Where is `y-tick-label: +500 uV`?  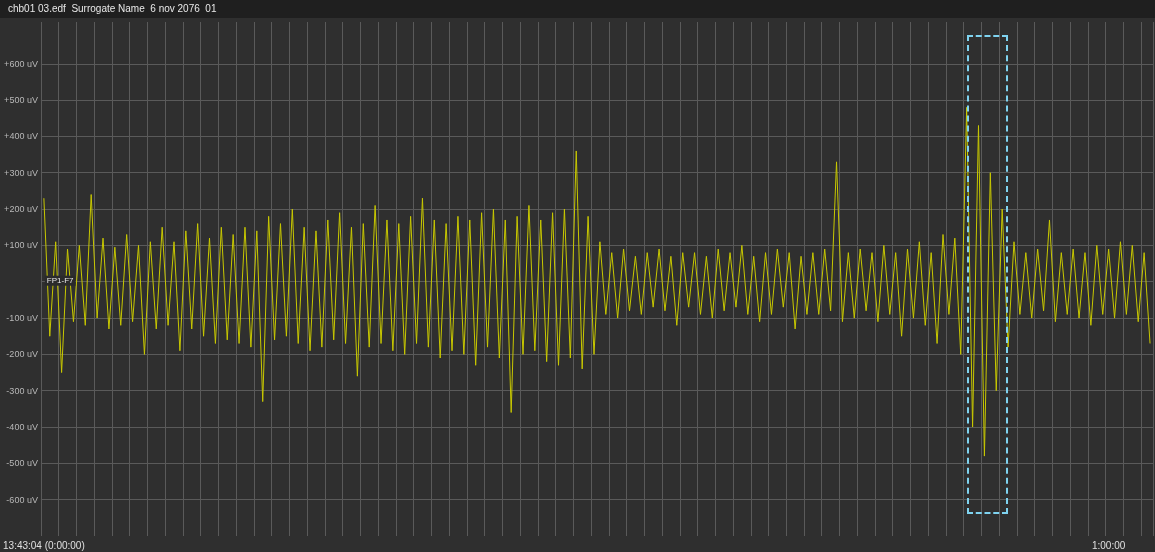
y-tick-label: +500 uV is located at coordinates (21, 100).